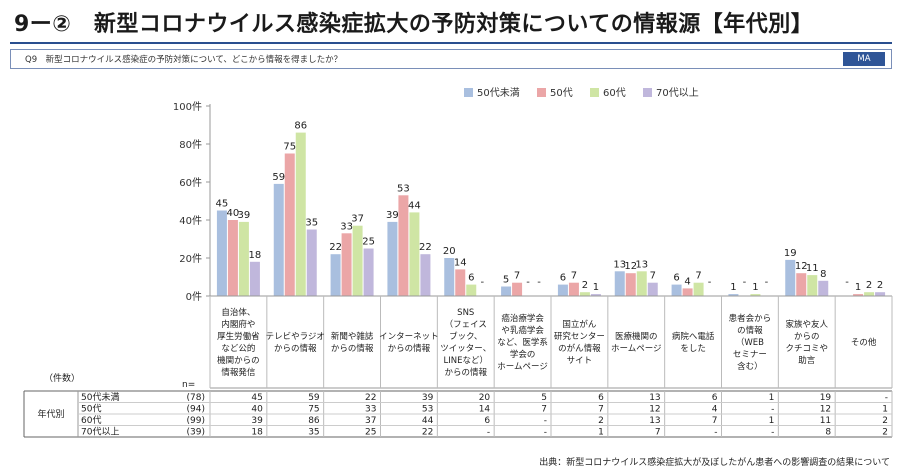  I want to click on data-label: 44, so click(414, 205).